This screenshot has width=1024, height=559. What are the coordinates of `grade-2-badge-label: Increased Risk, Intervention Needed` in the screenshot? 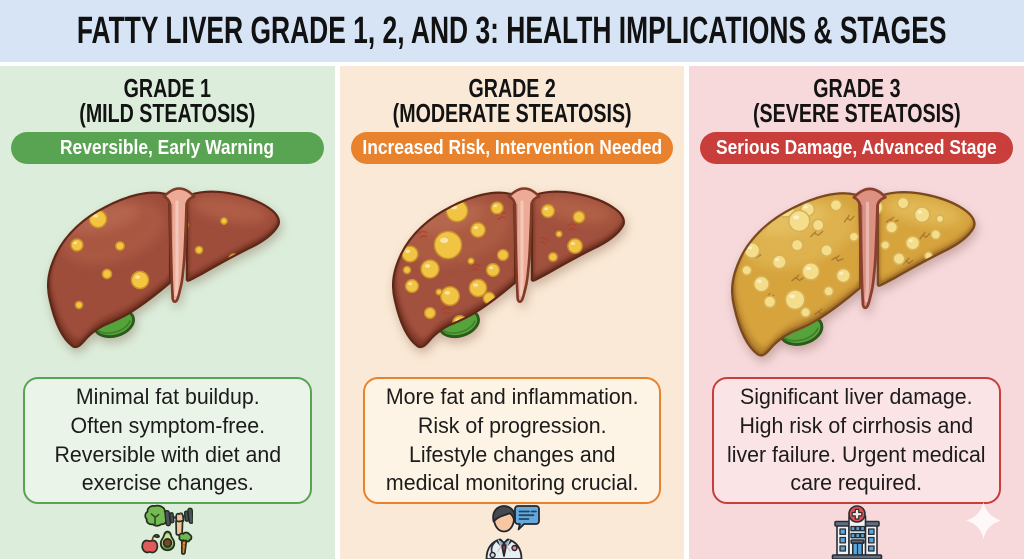 It's located at (512, 147).